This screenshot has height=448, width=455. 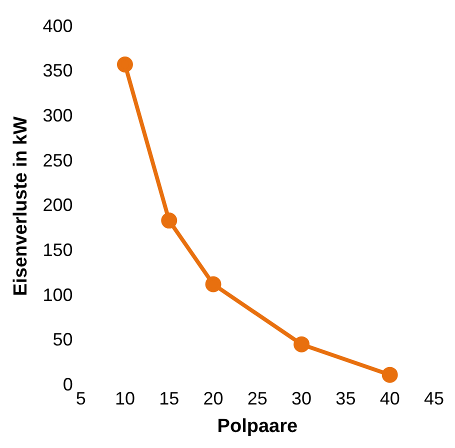 I want to click on x-tick-label: 40, so click(x=390, y=398).